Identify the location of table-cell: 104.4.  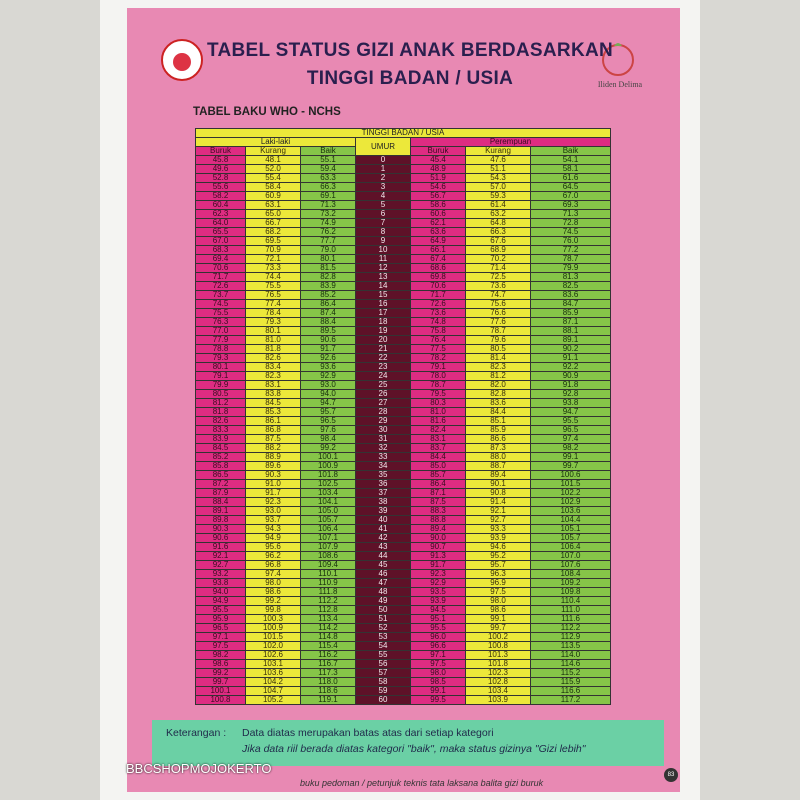
(570, 520).